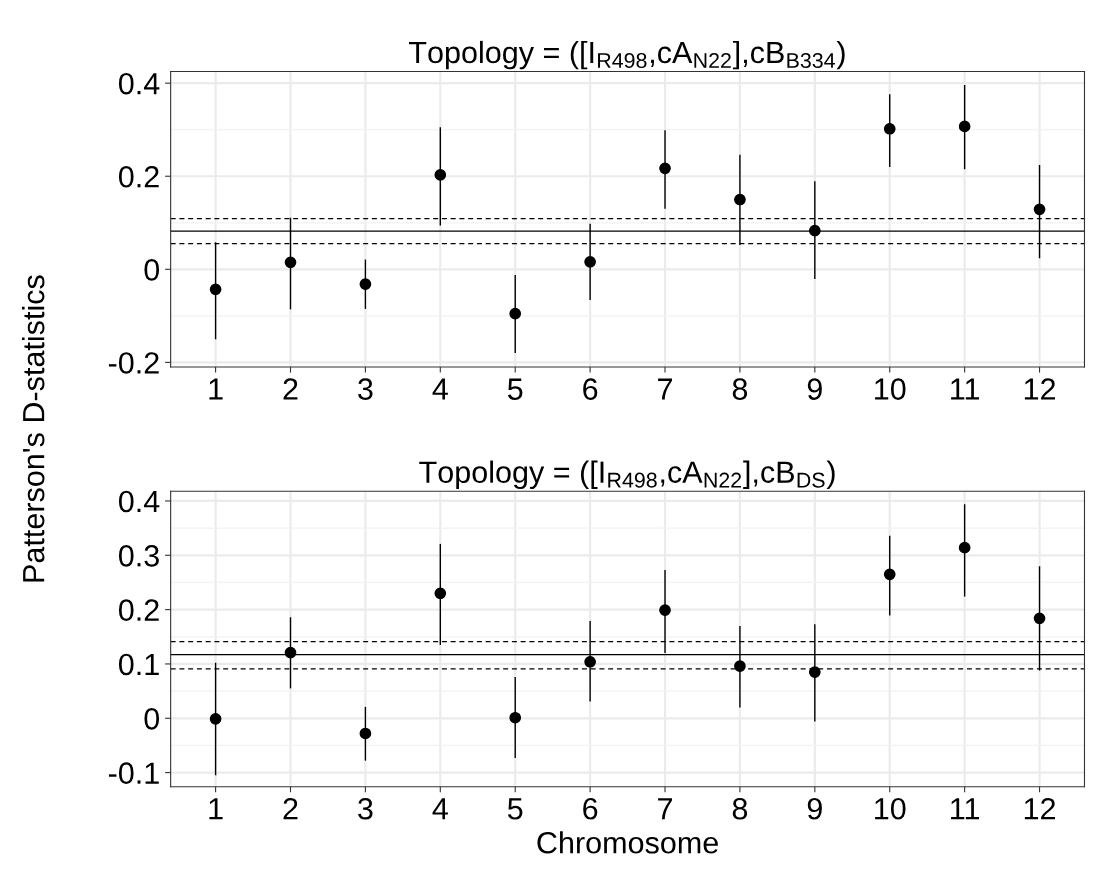  I want to click on chart-title: Topology = ([I$_{R498}$,cA$_{N22}$],cB$_{DS}$), so click(627, 475).